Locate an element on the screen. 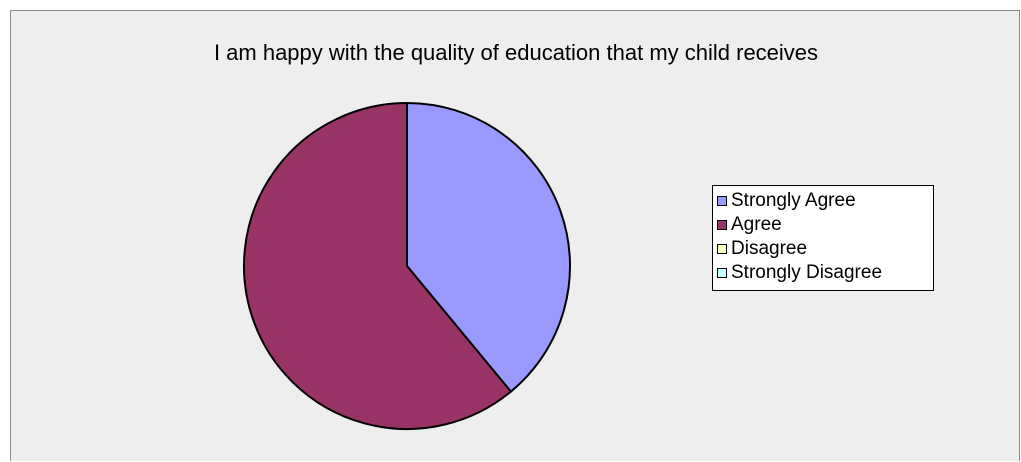  legend-label: Agree is located at coordinates (756, 224).